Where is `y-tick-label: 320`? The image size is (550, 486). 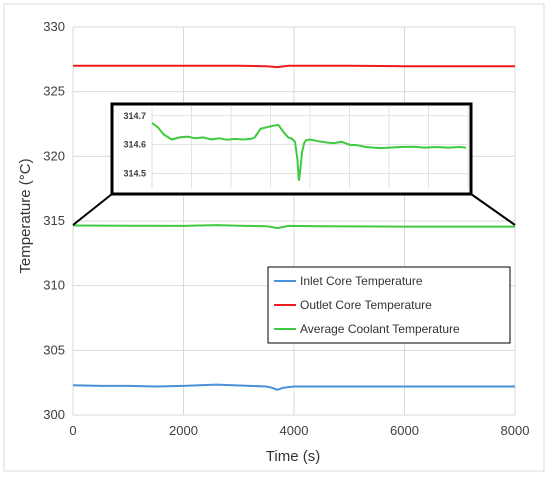 y-tick-label: 320 is located at coordinates (54, 155).